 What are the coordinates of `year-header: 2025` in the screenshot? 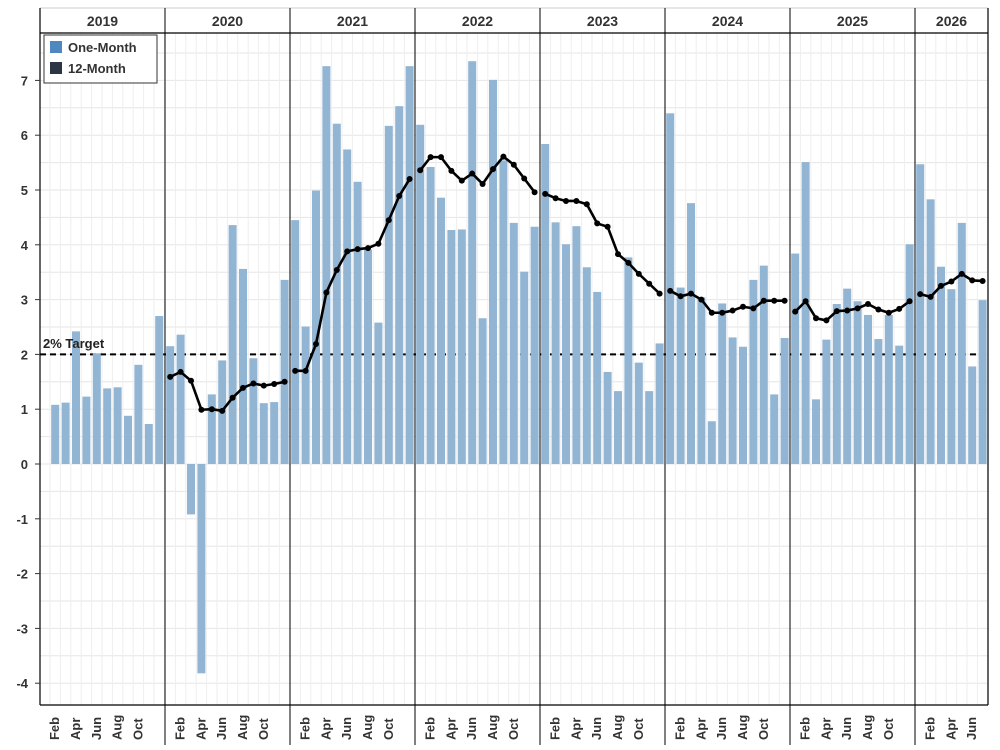 It's located at (852, 21).